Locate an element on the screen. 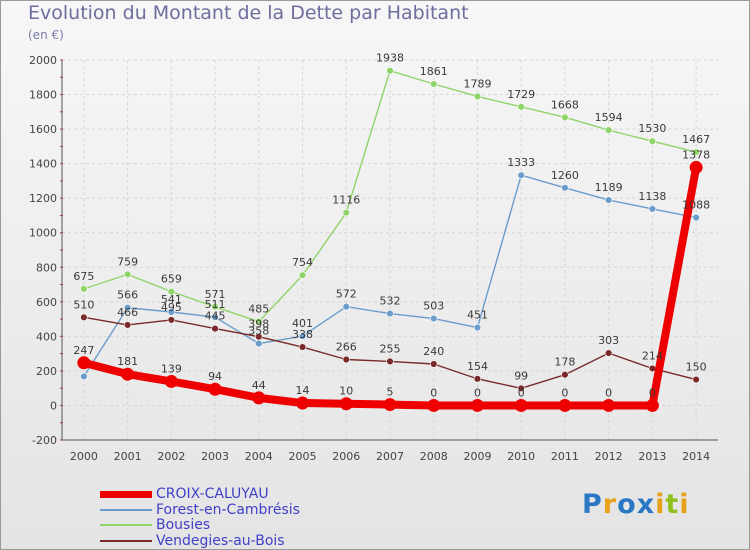  legend-label: Bousies is located at coordinates (183, 525).